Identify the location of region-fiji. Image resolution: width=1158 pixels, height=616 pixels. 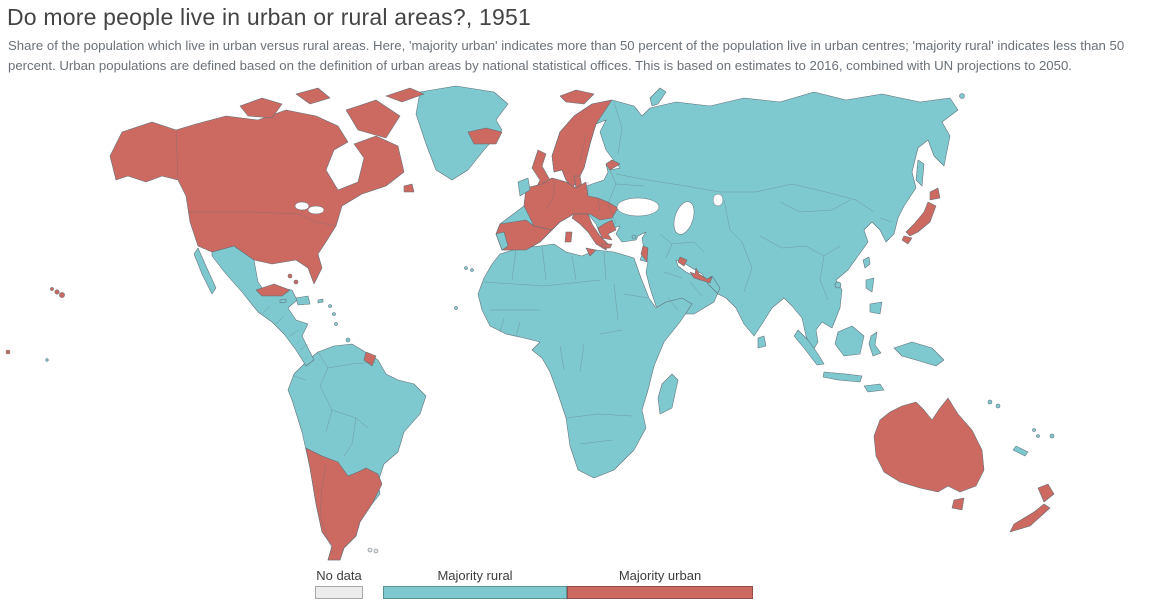
(1052, 436).